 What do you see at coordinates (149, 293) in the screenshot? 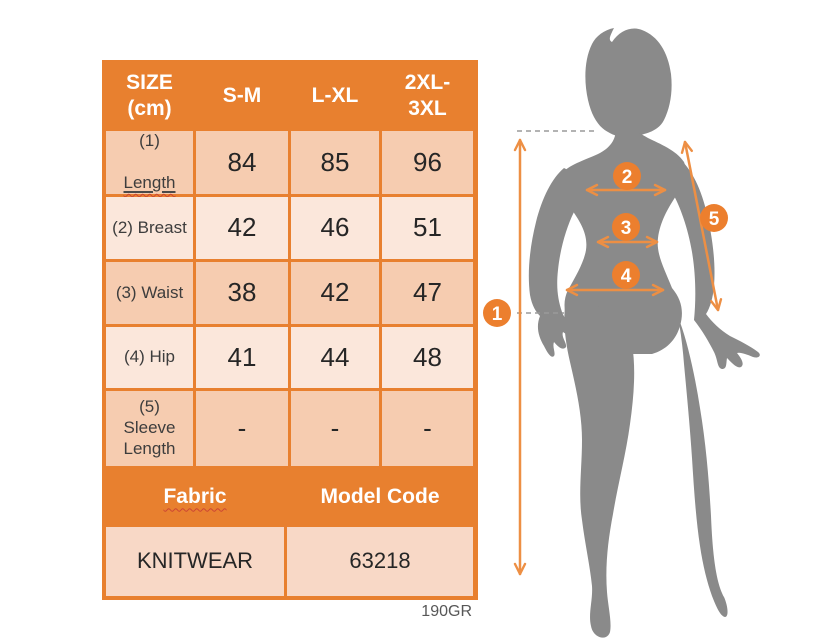
I see `row-label-waist: (3) Waist` at bounding box center [149, 293].